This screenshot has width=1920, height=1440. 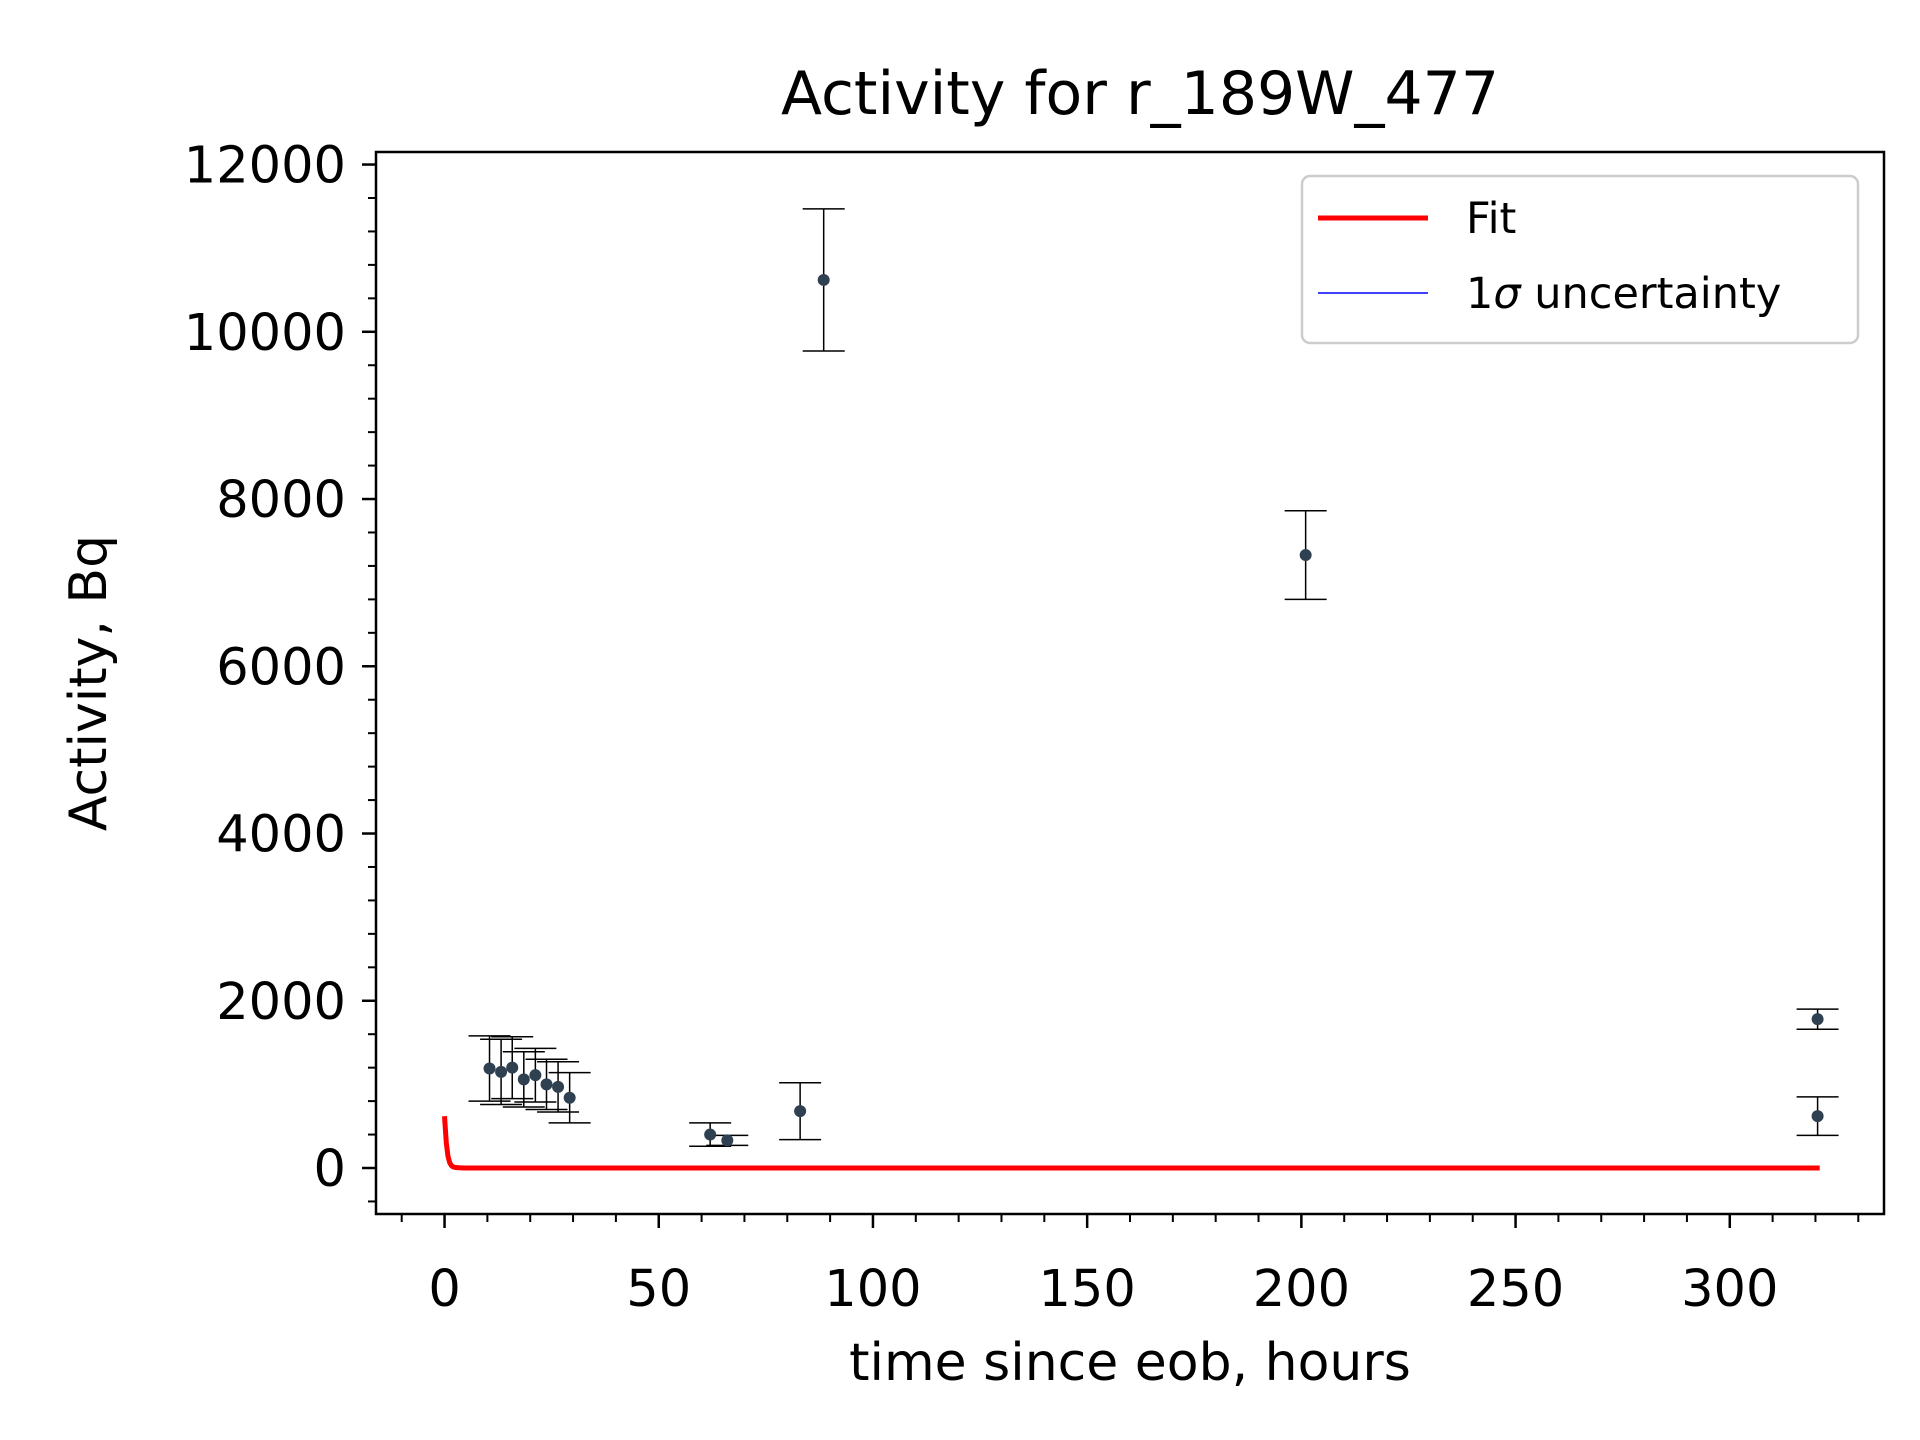 What do you see at coordinates (1651, 294) in the screenshot?
I see `legend-uncertainty-suffix: uncertainty` at bounding box center [1651, 294].